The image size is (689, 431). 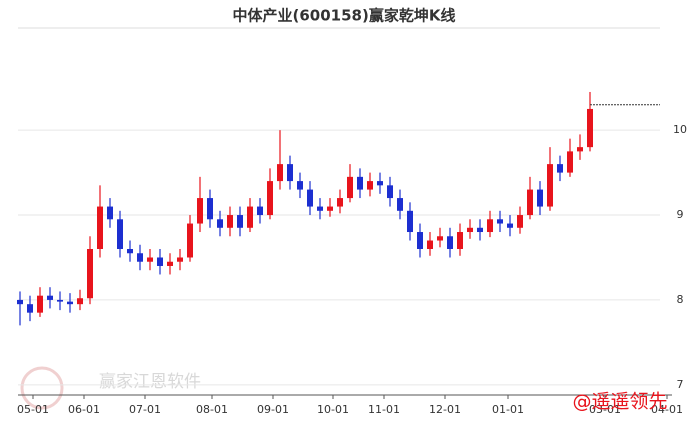 What do you see at coordinates (150, 382) in the screenshot?
I see `watermark: 赢家江恩软件` at bounding box center [150, 382].